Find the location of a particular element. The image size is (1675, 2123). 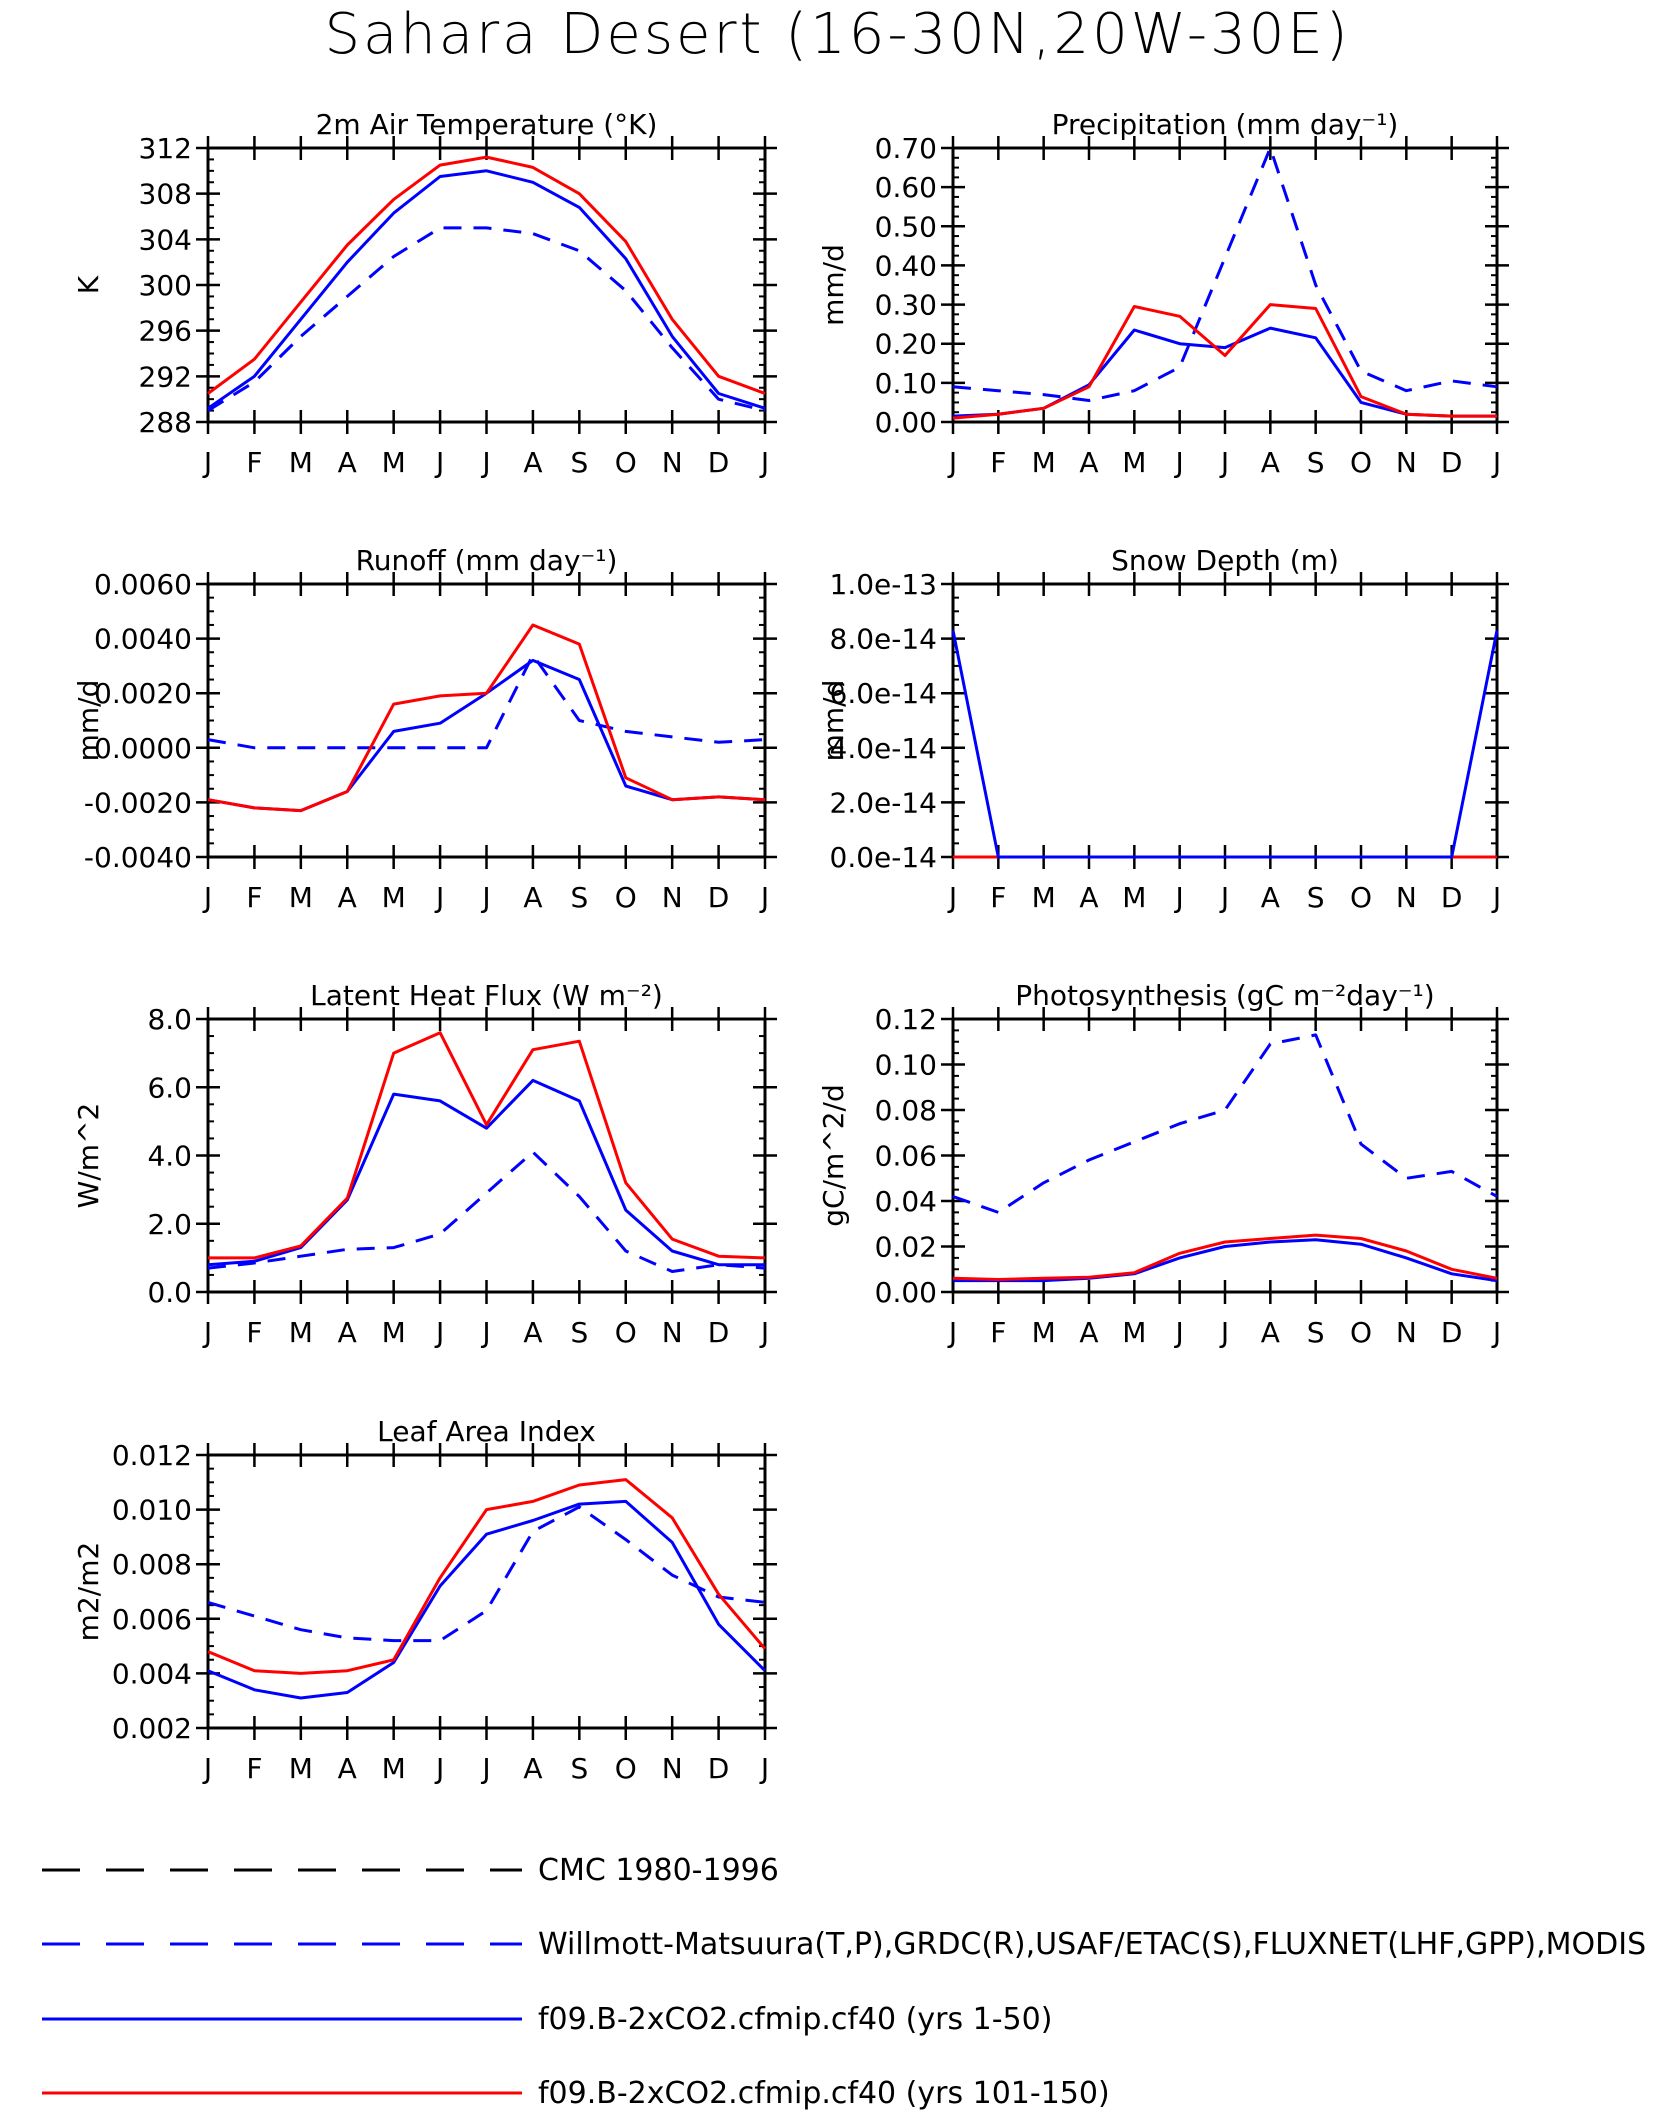

y-tick-label: 0.010 is located at coordinates (152, 1510).